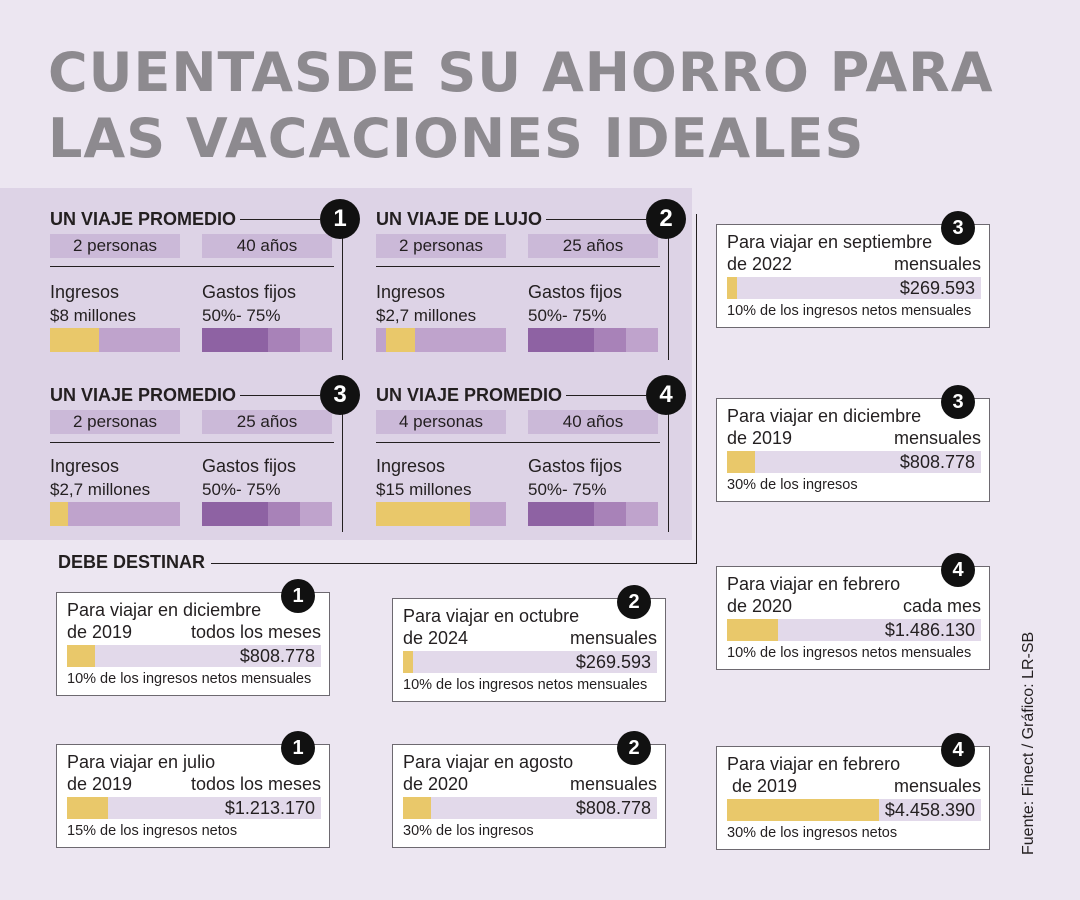 The height and width of the screenshot is (900, 1080). Describe the element at coordinates (941, 606) in the screenshot. I see `card-unit: cada mes` at that location.